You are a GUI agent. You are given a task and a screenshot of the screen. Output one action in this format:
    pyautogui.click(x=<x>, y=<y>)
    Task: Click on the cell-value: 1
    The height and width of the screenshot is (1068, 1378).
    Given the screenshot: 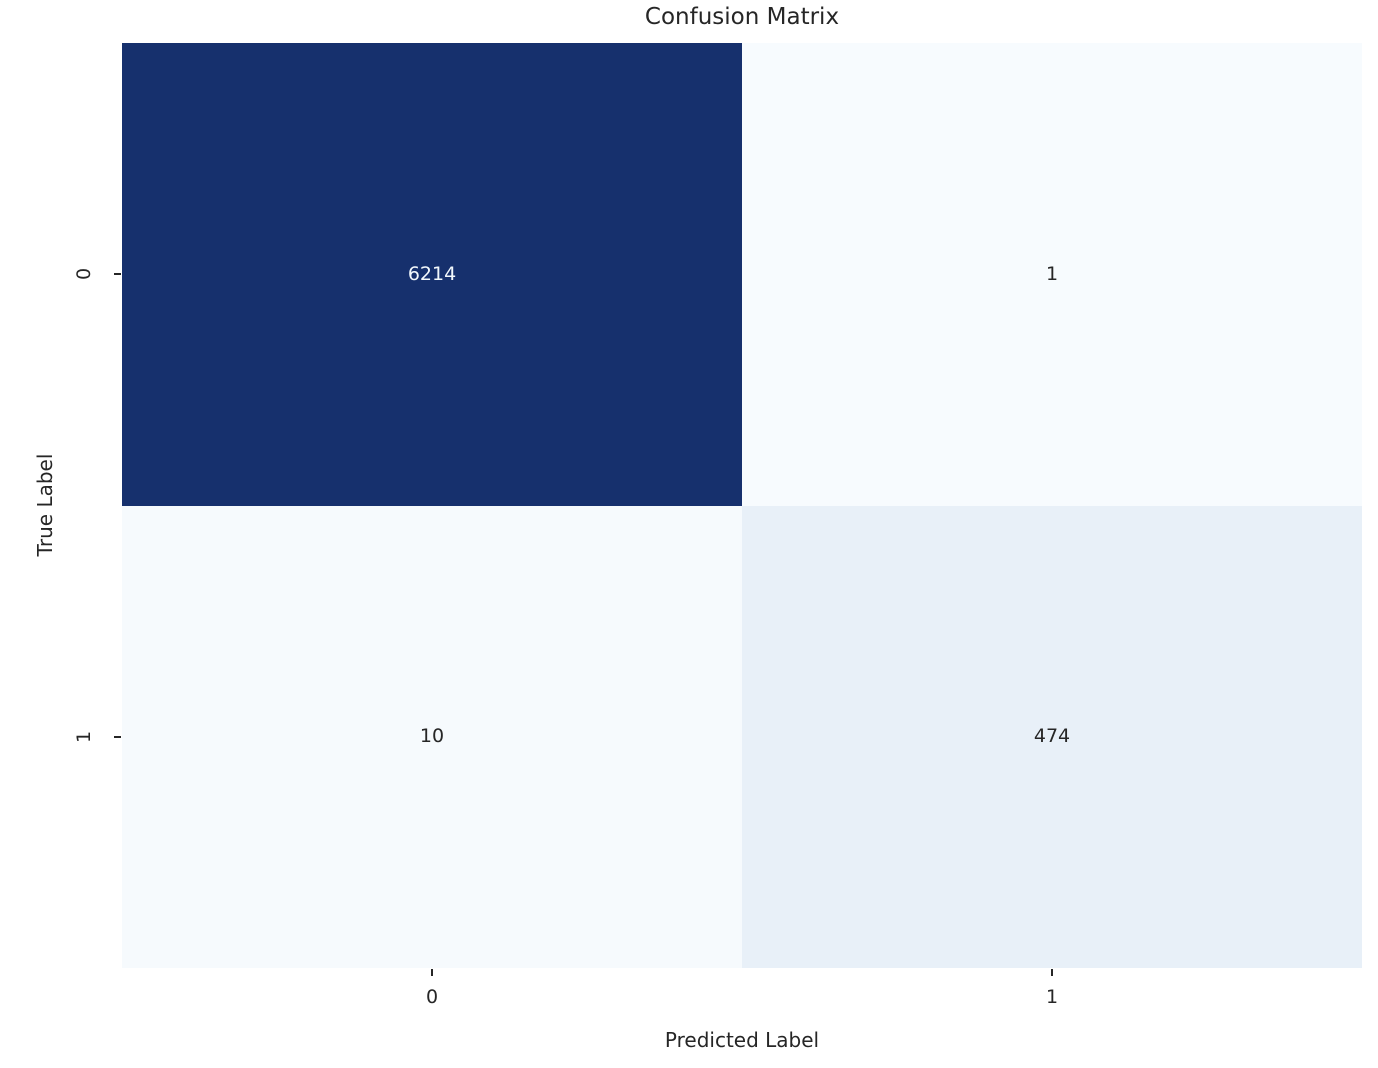 What is the action you would take?
    pyautogui.click(x=1052, y=273)
    